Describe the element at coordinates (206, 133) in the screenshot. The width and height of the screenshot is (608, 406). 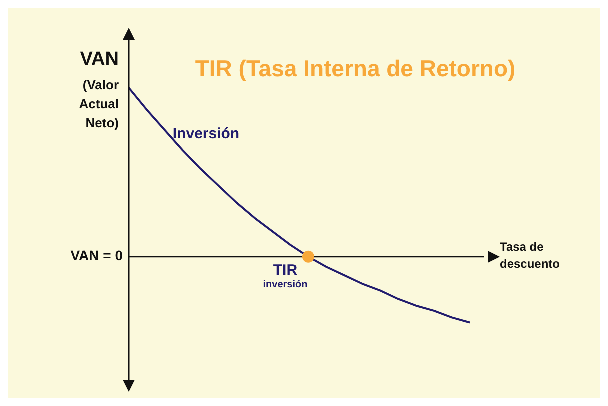
I see `series-label: Inversión` at that location.